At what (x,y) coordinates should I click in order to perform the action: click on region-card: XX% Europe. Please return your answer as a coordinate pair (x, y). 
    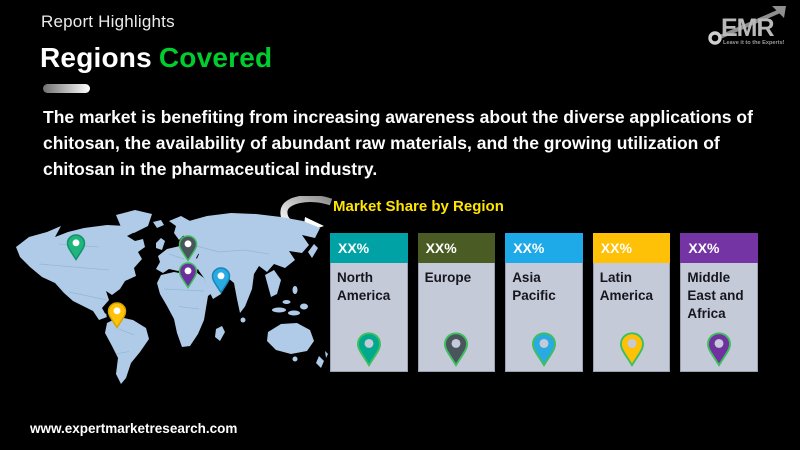
    Looking at the image, I should click on (456, 302).